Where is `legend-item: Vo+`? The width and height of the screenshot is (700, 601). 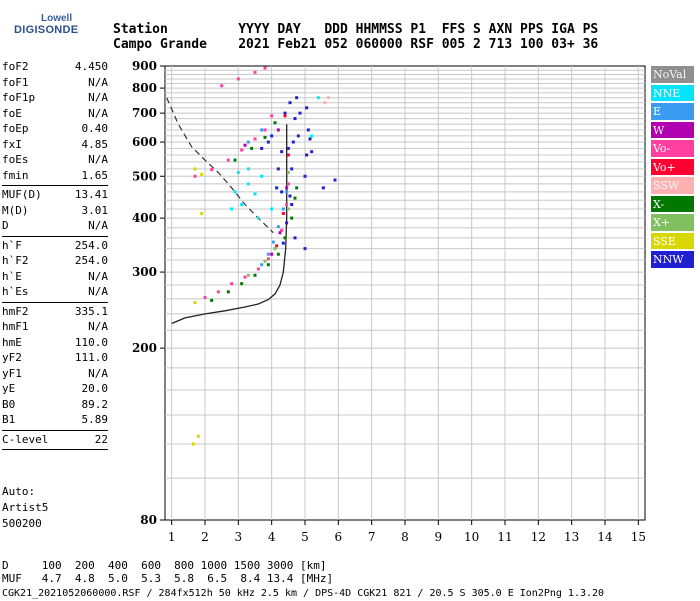 legend-item: Vo+ is located at coordinates (672, 166).